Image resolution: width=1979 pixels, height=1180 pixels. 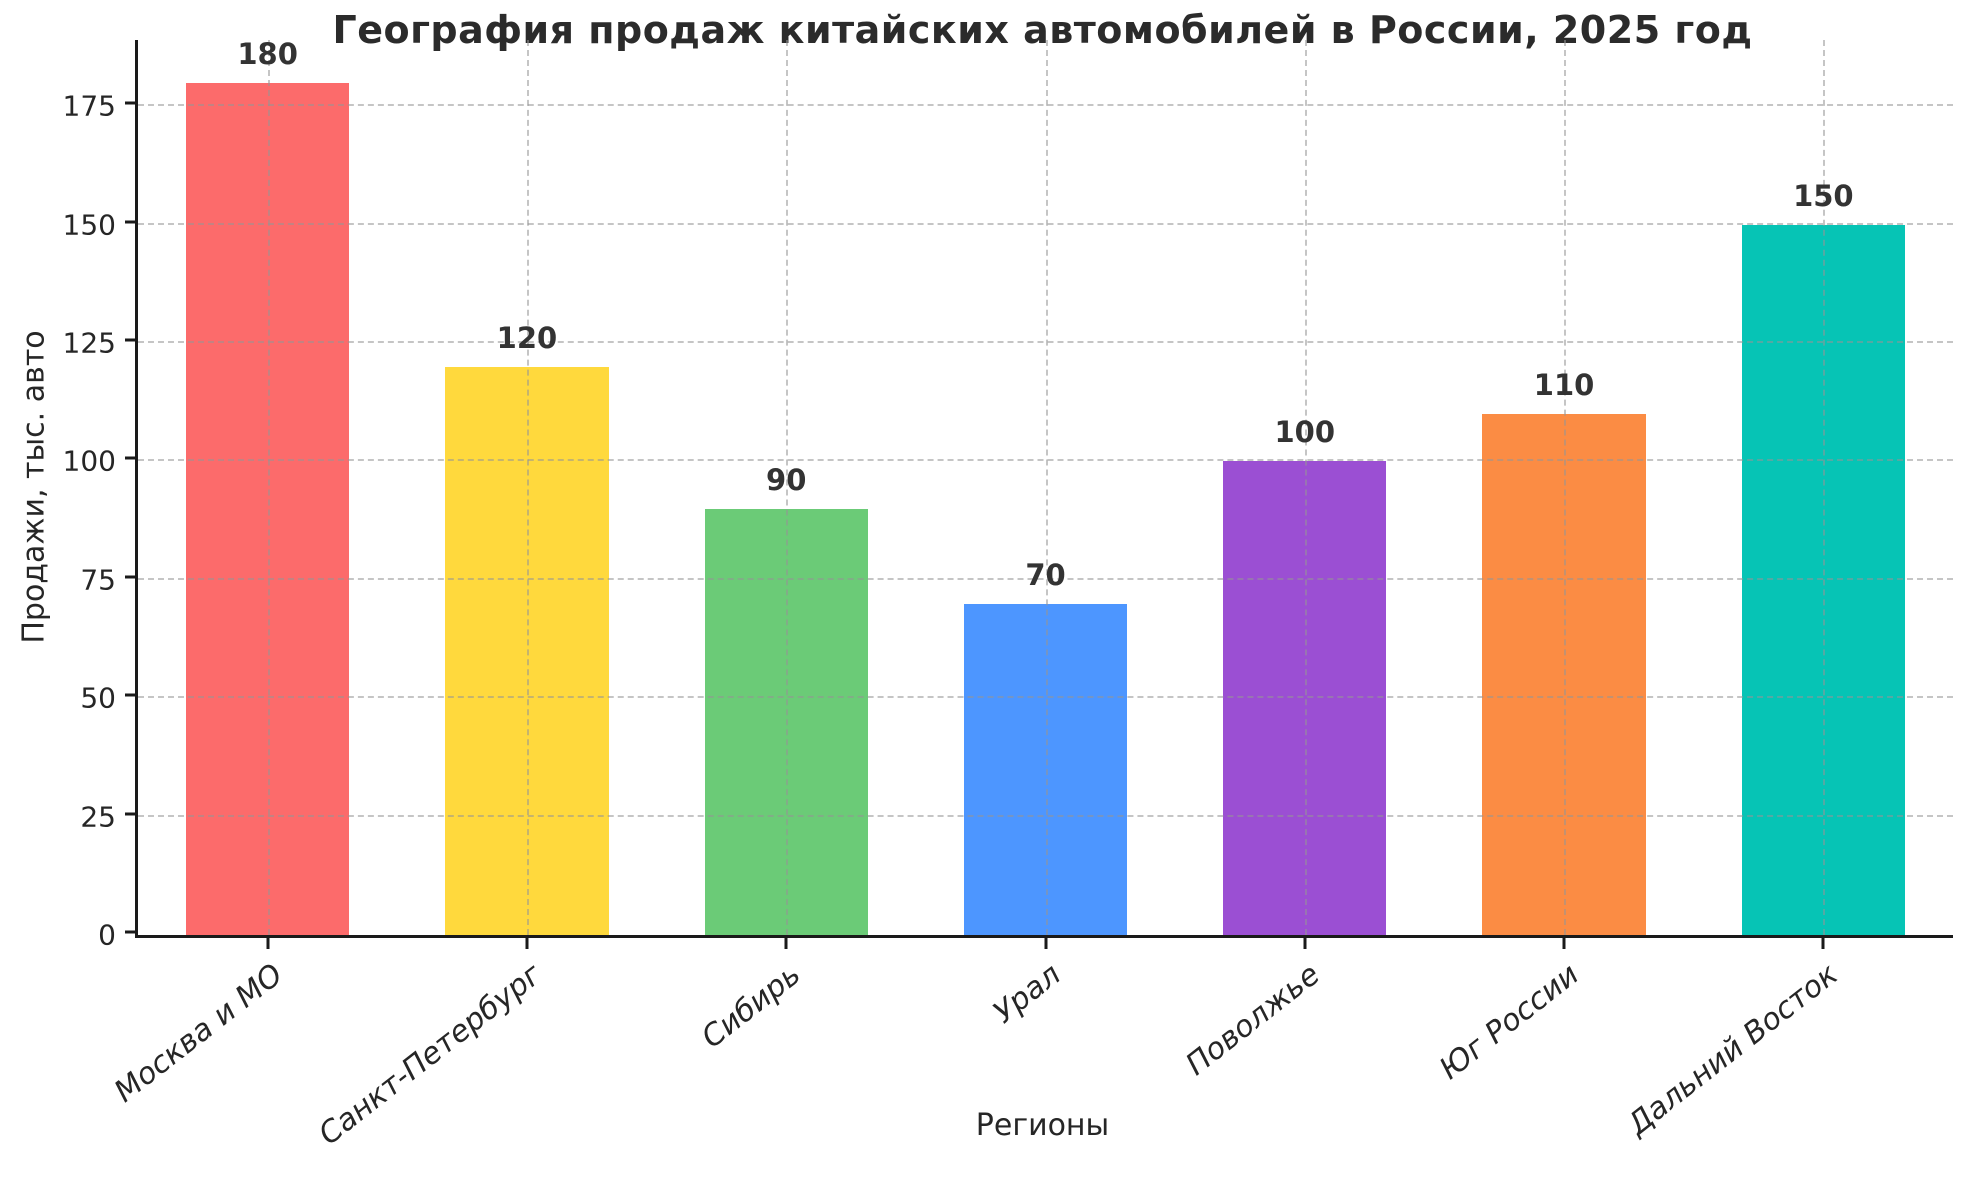 I want to click on bar-value-label: 150, so click(x=1823, y=195).